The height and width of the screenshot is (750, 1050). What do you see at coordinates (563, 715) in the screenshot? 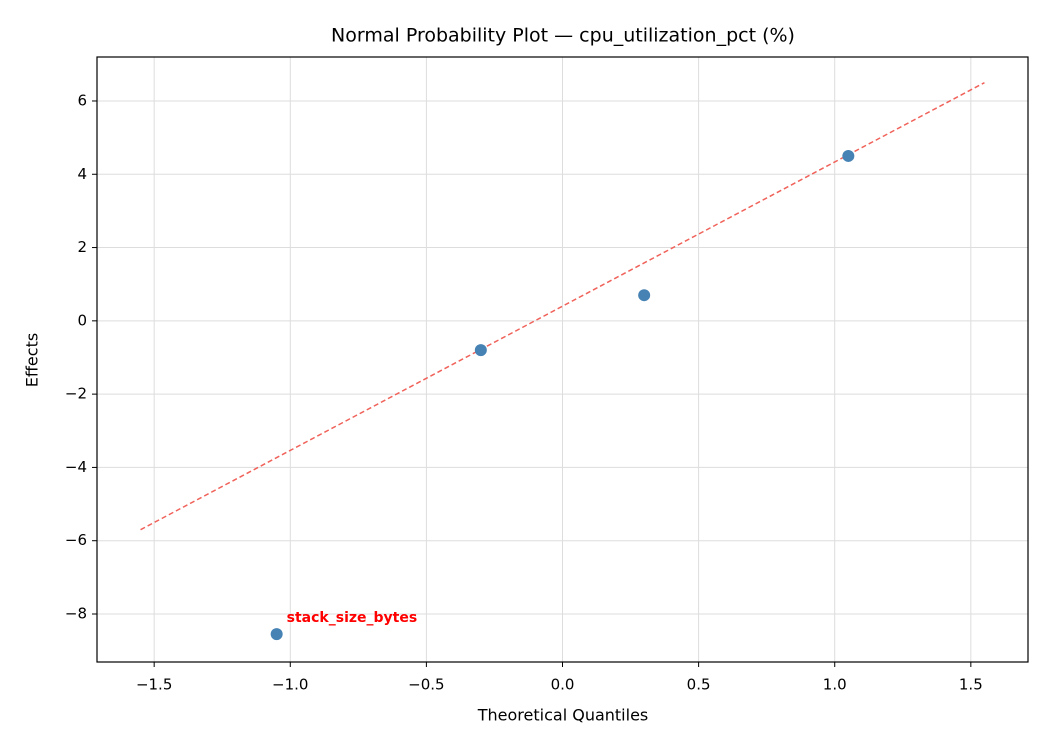
I see `x-axis-label: Theoretical Quantiles` at bounding box center [563, 715].